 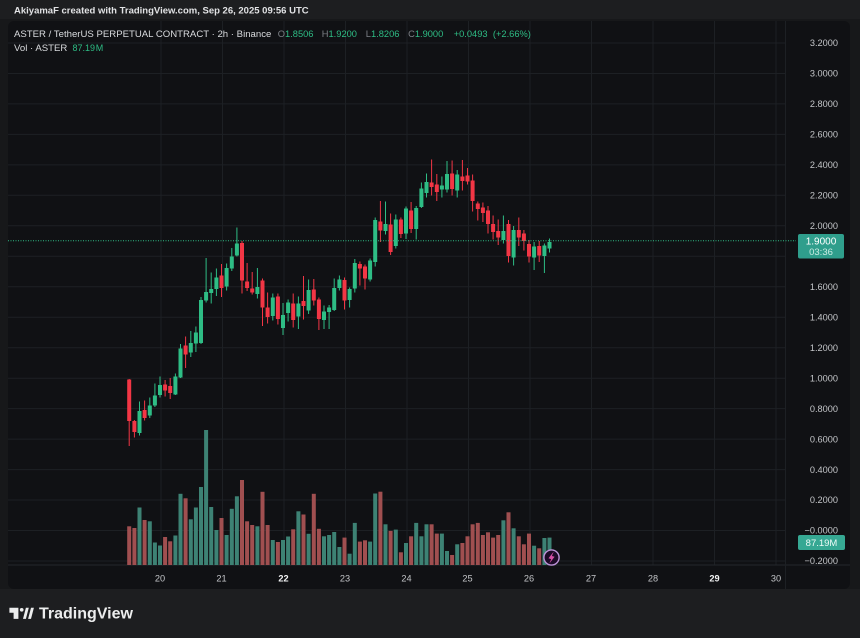 I want to click on svg-text: 28, so click(x=653, y=579).